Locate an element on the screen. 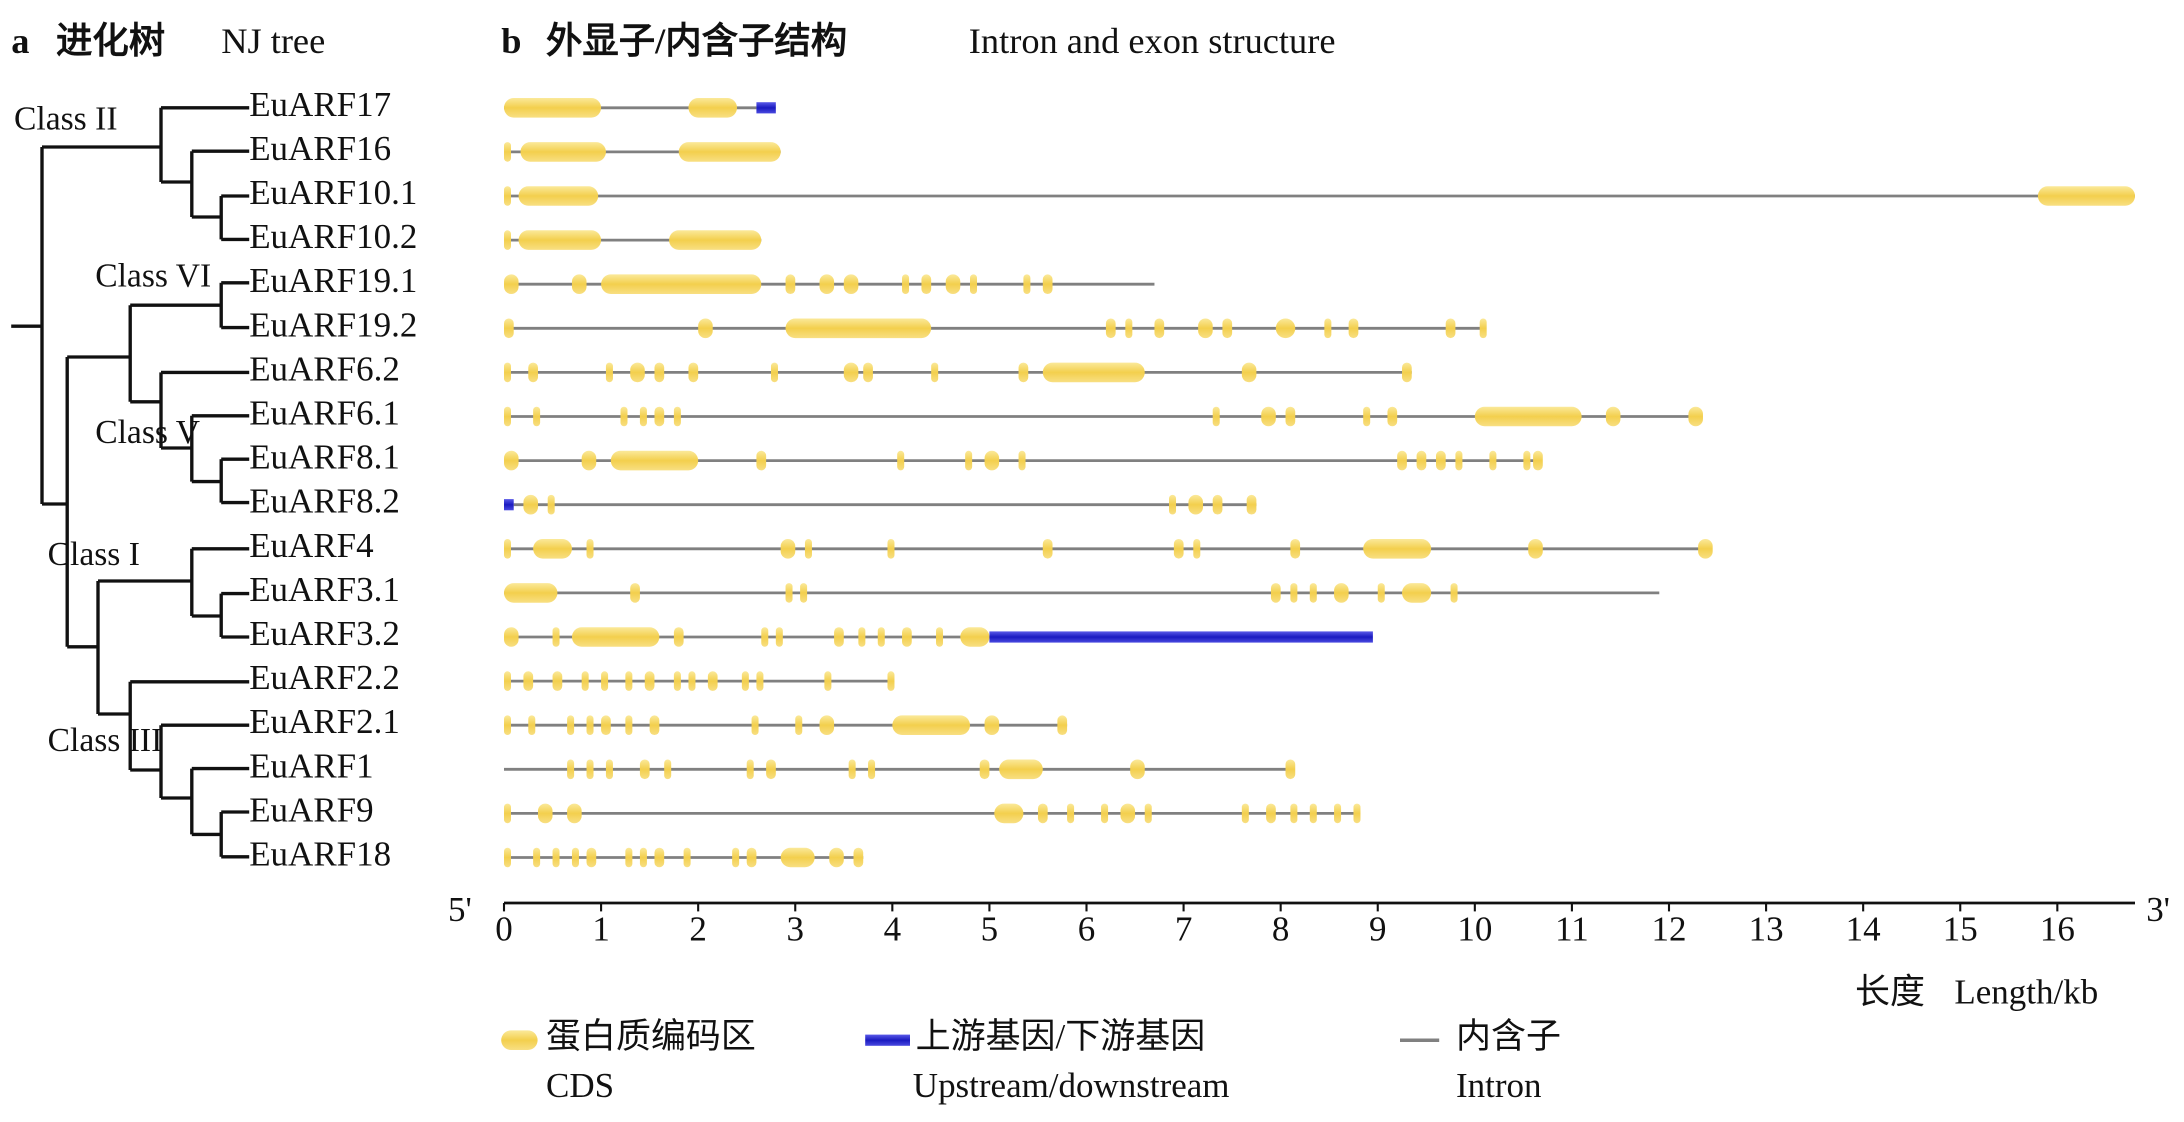 The width and height of the screenshot is (2184, 1122). panel-title-zh: 进化树 is located at coordinates (110, 41).